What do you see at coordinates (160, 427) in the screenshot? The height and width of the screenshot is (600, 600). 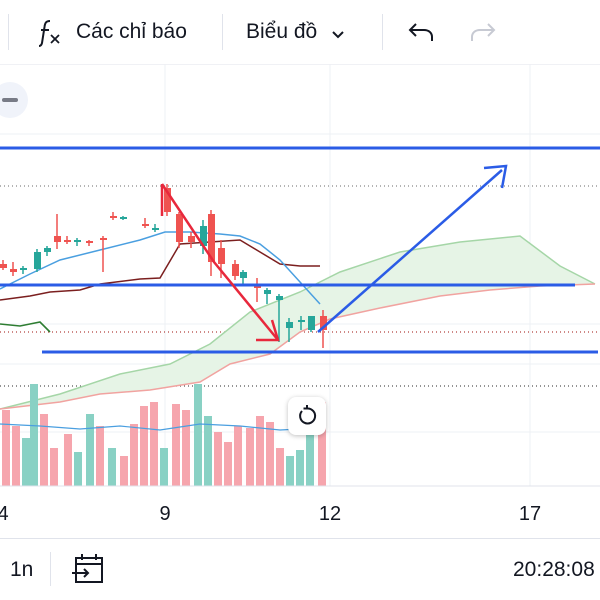 I see `volume-ma-line` at bounding box center [160, 427].